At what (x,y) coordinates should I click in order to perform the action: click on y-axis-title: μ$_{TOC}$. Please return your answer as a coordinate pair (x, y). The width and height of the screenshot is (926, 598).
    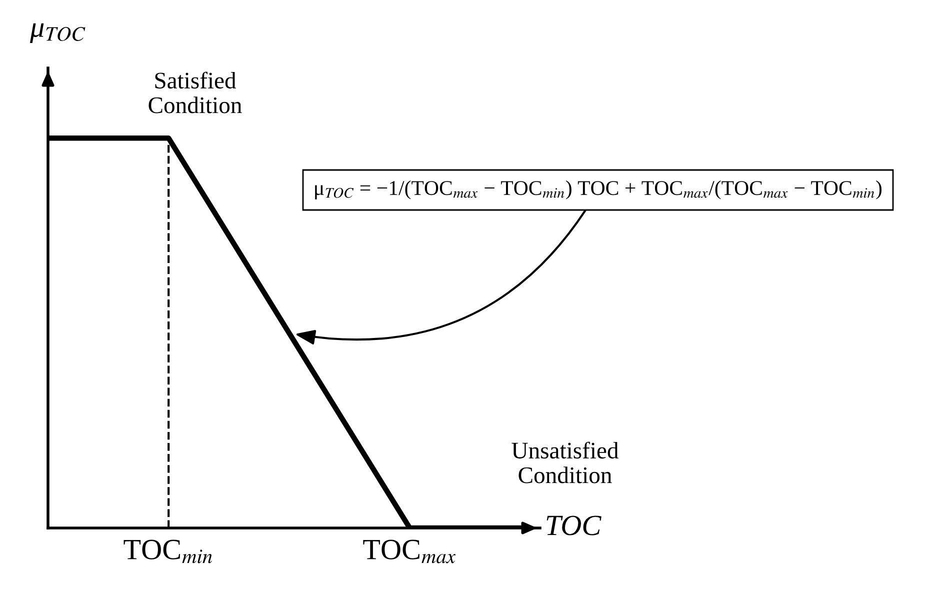
    Looking at the image, I should click on (58, 33).